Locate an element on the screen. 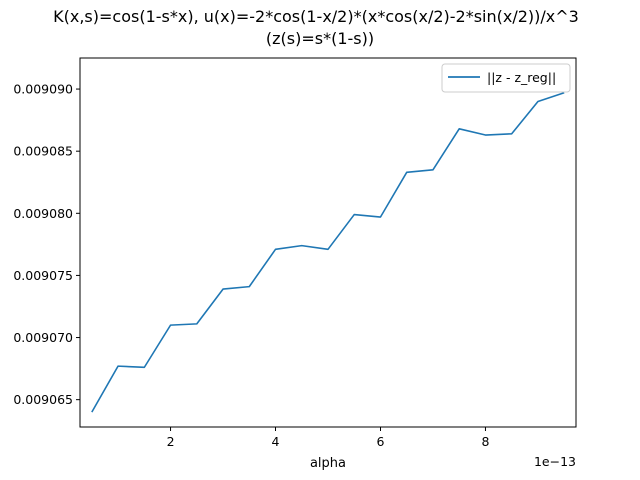 Image resolution: width=640 pixels, height=480 pixels. y-tick-label: 0.009070 is located at coordinates (43, 337).